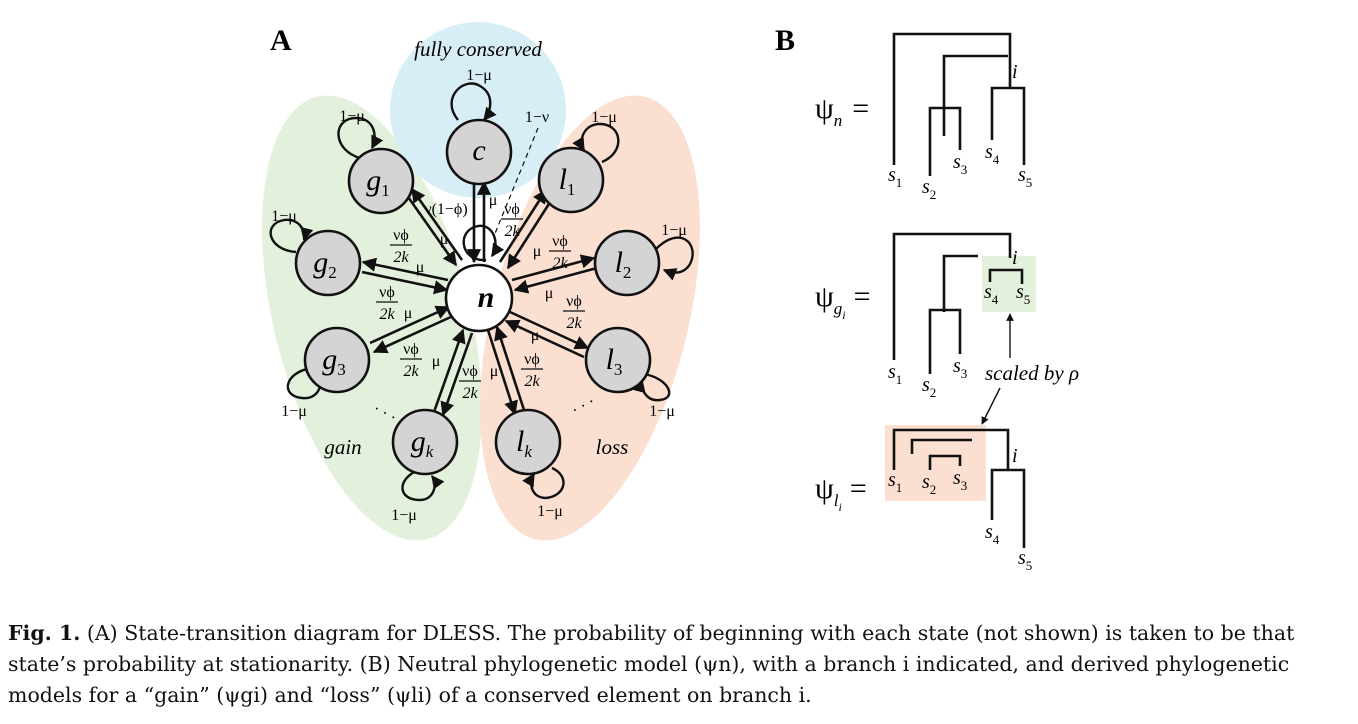 This screenshot has width=1358, height=724. Describe the element at coordinates (895, 177) in the screenshot. I see `sp1-n: s1` at that location.